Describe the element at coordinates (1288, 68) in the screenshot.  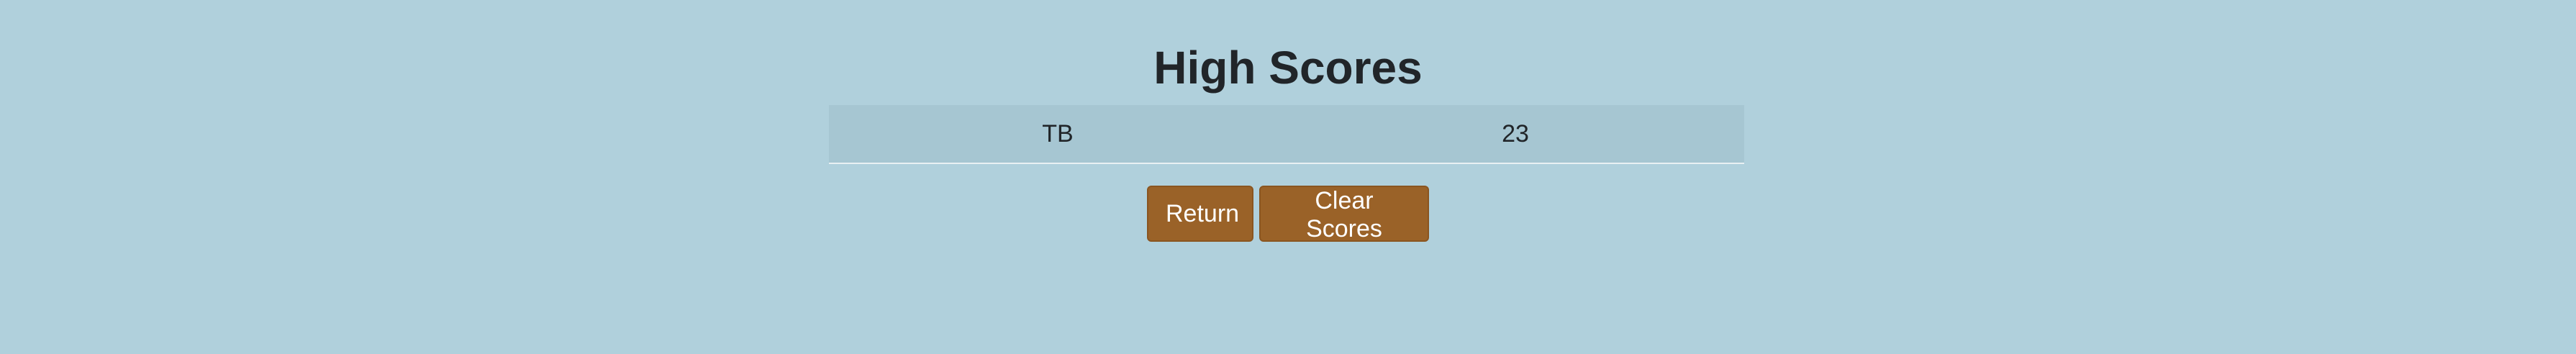
I see `page-title: High Scores` at that location.